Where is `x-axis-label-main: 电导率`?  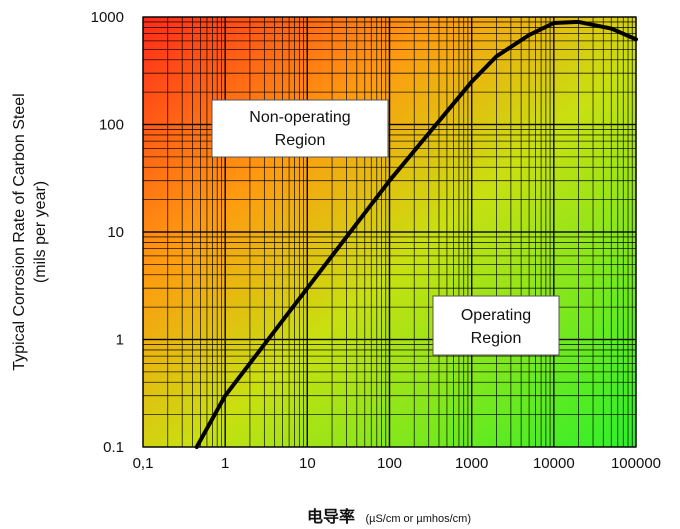
x-axis-label-main: 电导率 is located at coordinates (331, 516).